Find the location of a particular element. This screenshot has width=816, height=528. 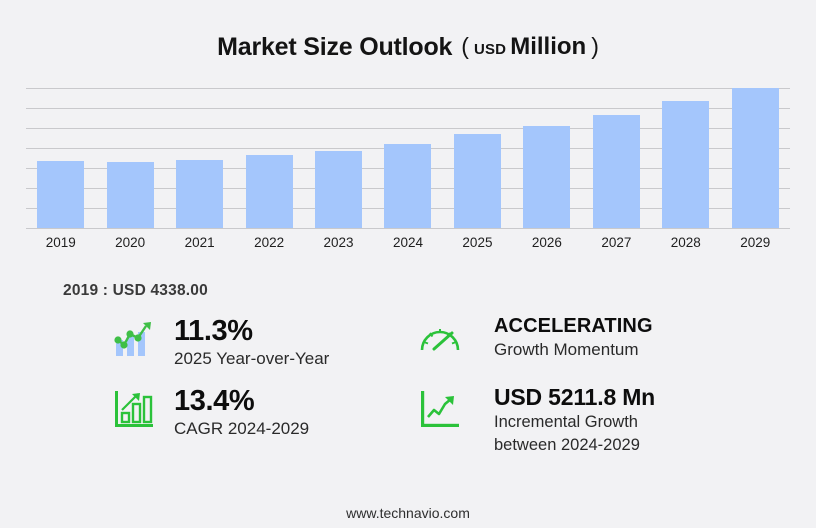

stat-yoy: 11.3% 2025 Year-over-Year is located at coordinates (204, 343).